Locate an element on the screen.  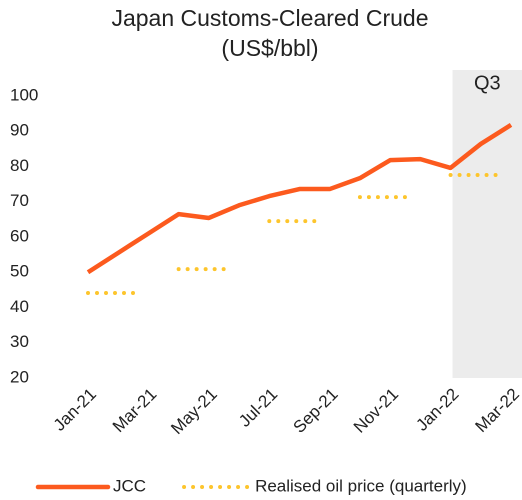
y-tick-label: 40 is located at coordinates (19, 306).